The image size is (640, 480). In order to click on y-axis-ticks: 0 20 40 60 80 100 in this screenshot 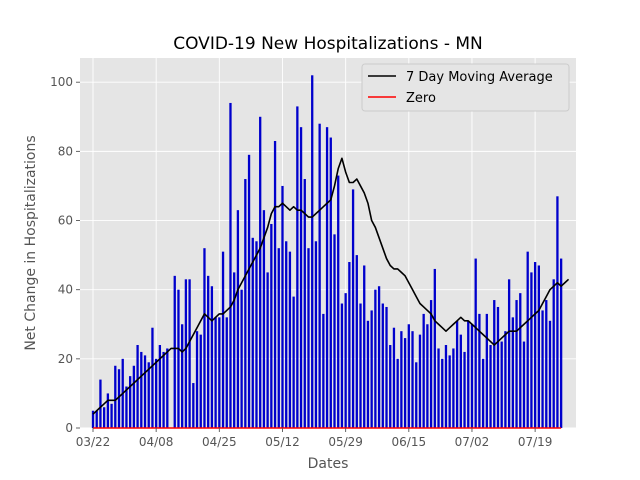, I will do `click(65, 255)`.